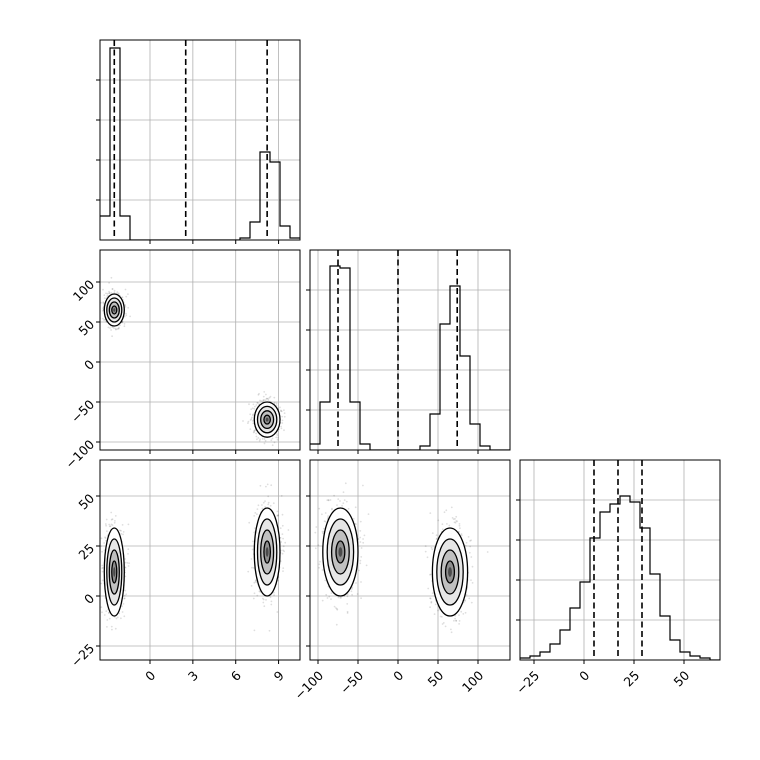 The height and width of the screenshot is (760, 760). What do you see at coordinates (86, 328) in the screenshot?
I see `y-tick-label-p1-3: 50` at bounding box center [86, 328].